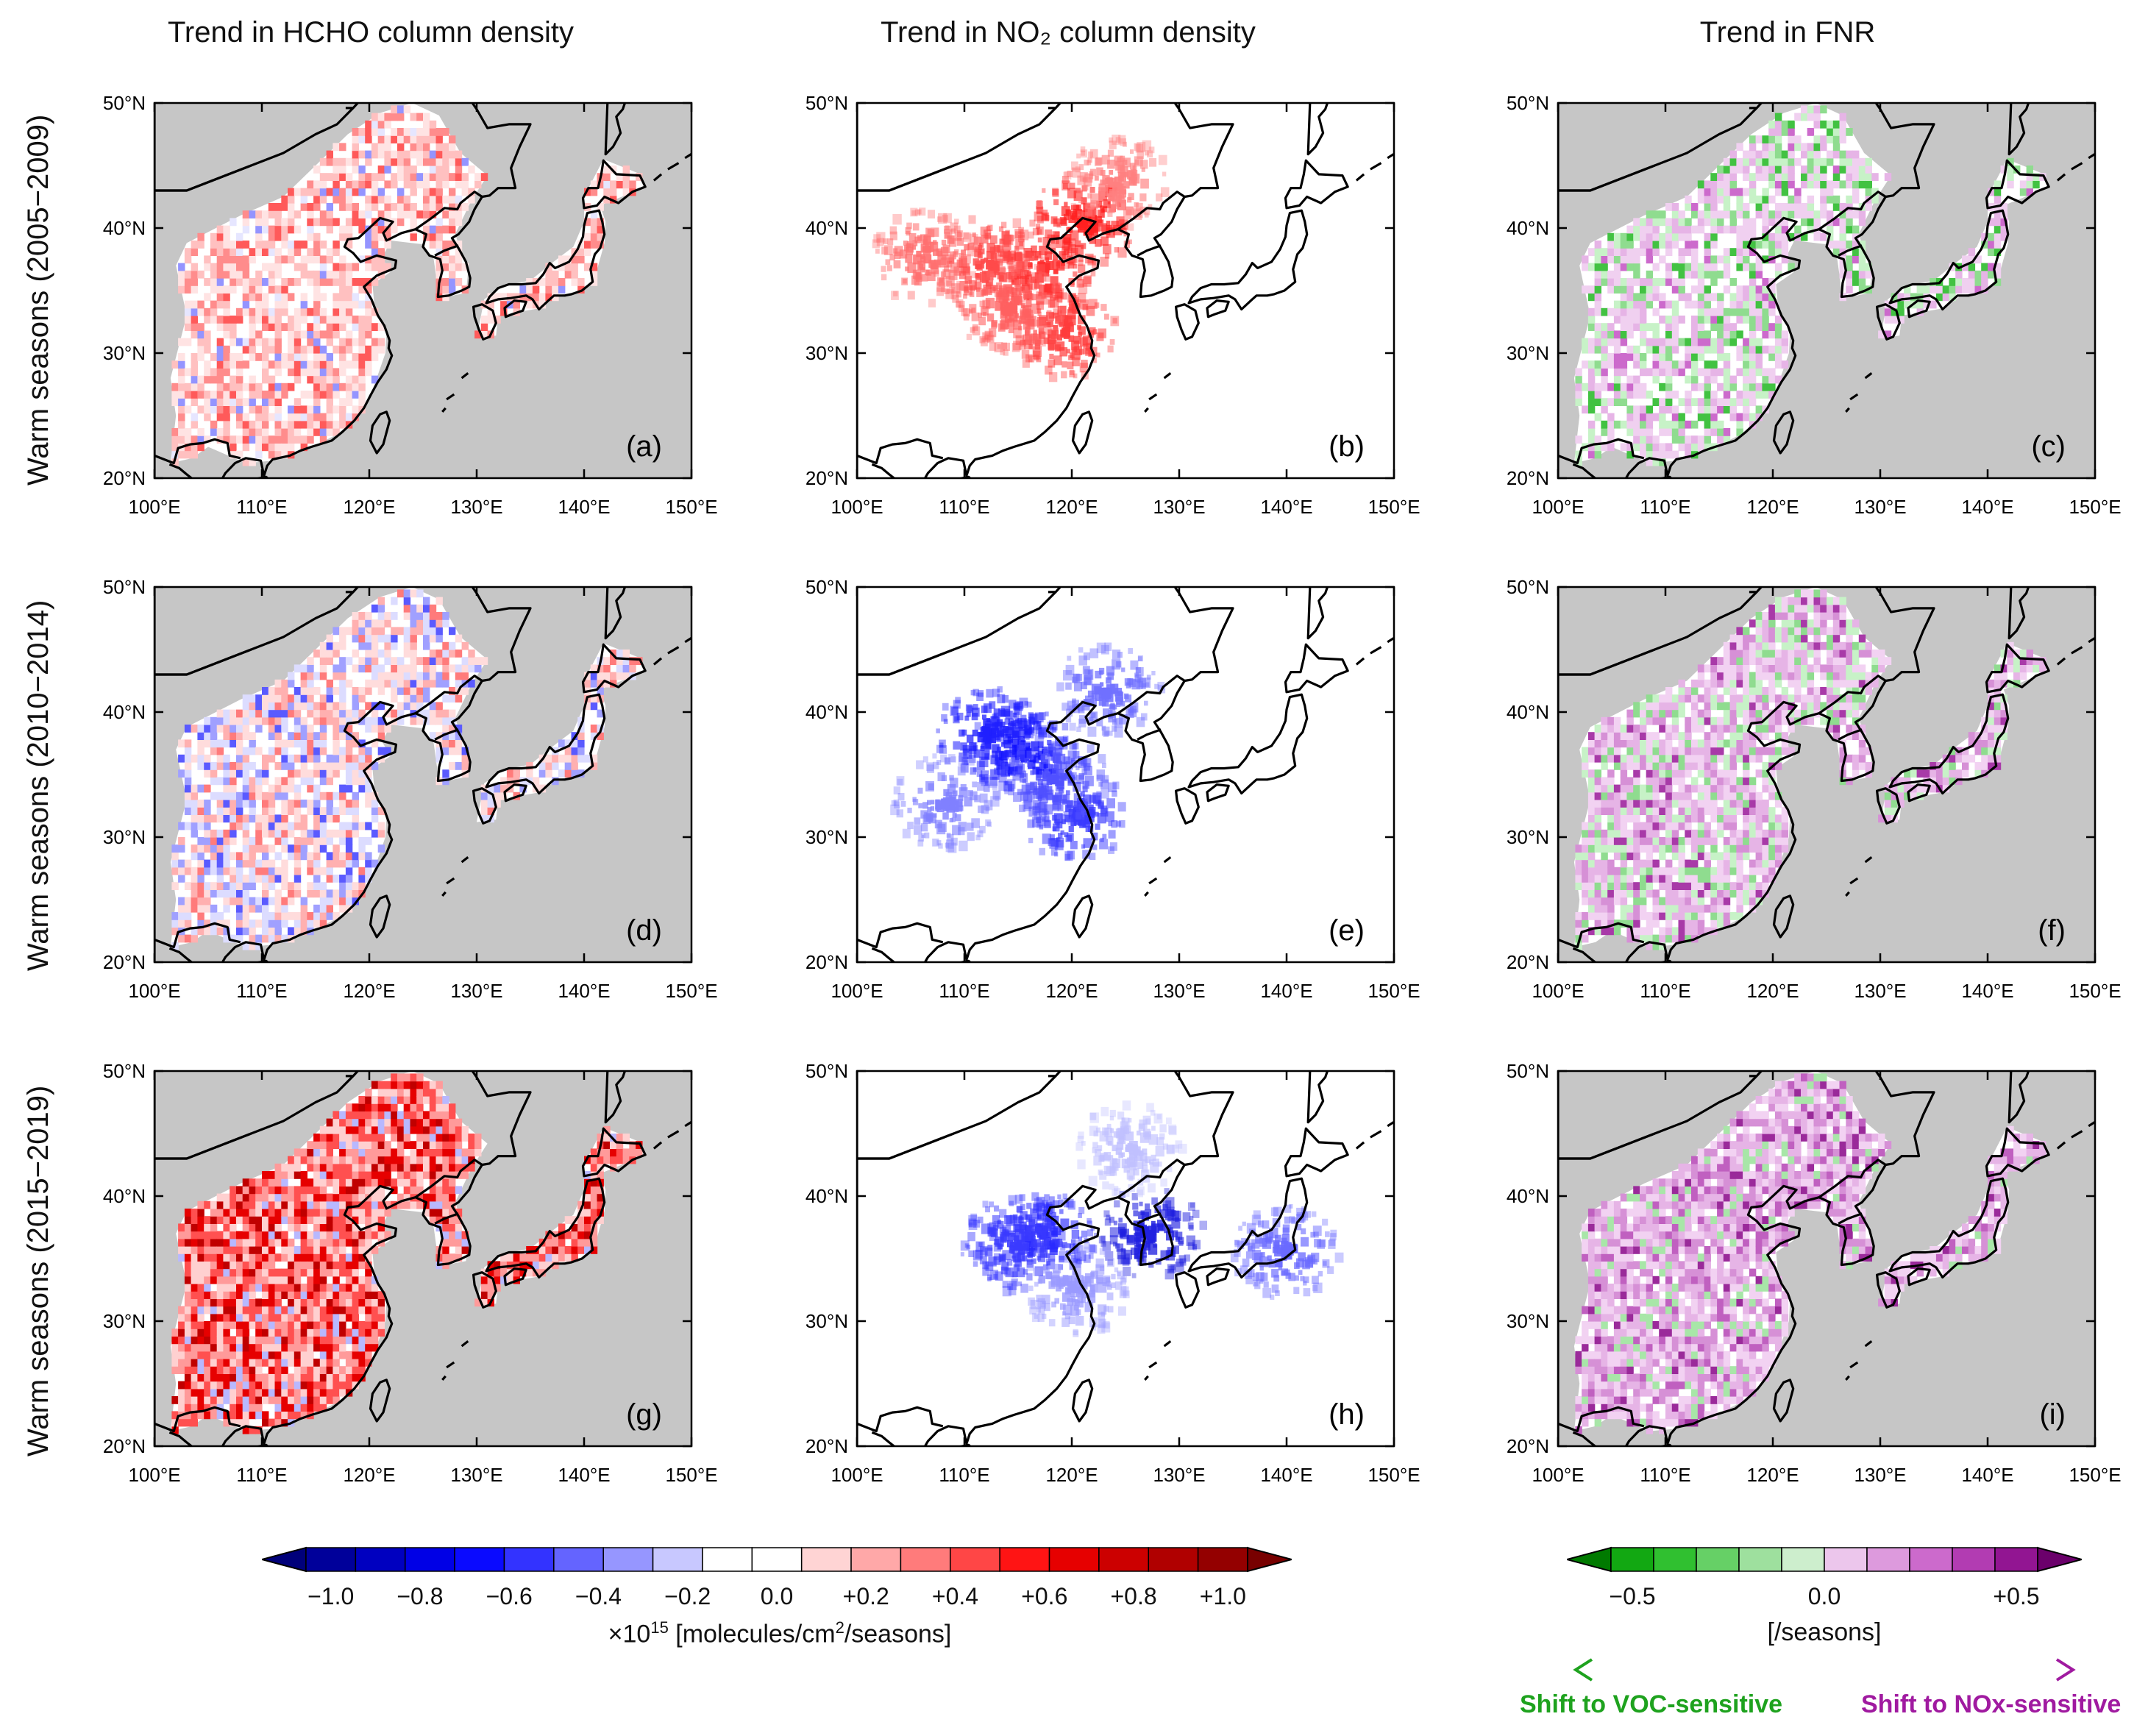 Image resolution: width=2148 pixels, height=1736 pixels. What do you see at coordinates (2049, 446) in the screenshot?
I see `panel-label: (c)` at bounding box center [2049, 446].